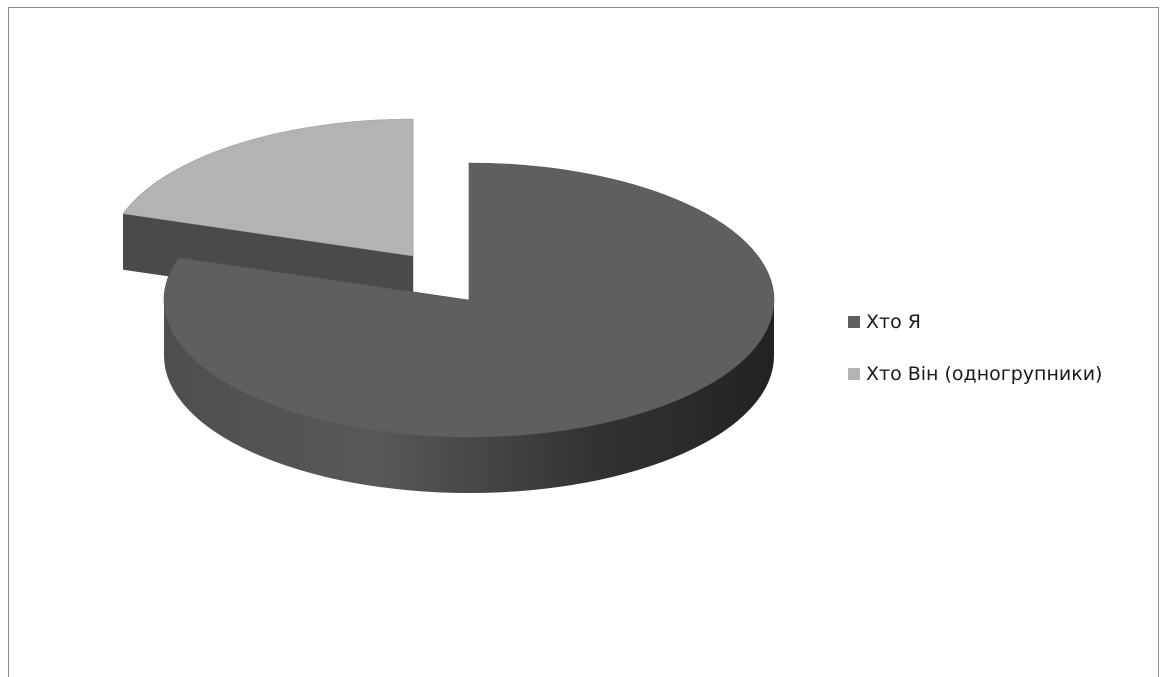 This screenshot has width=1160, height=677. What do you see at coordinates (984, 374) in the screenshot?
I see `legend-label: Хто Він (одногрупники)` at bounding box center [984, 374].